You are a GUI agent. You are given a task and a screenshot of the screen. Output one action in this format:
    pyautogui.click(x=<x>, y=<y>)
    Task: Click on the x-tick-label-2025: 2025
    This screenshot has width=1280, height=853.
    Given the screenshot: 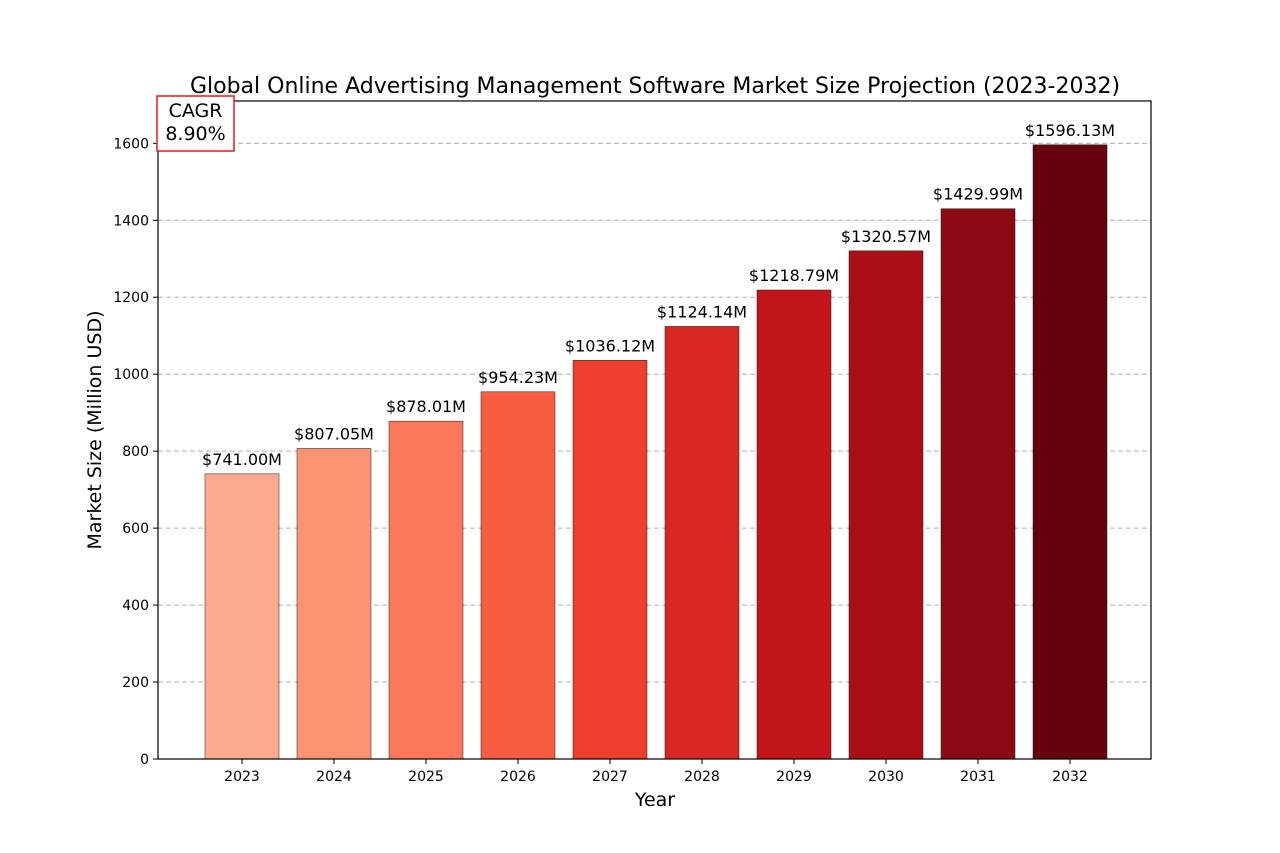 What is the action you would take?
    pyautogui.click(x=426, y=777)
    